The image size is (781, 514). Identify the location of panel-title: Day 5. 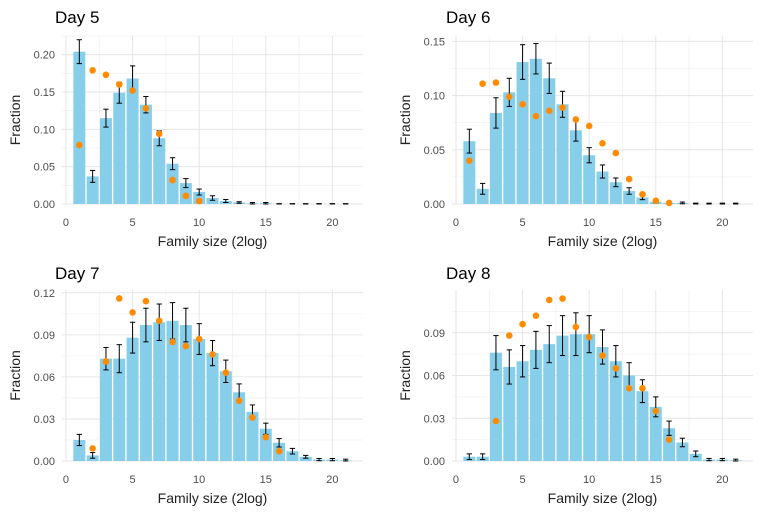
(77, 17).